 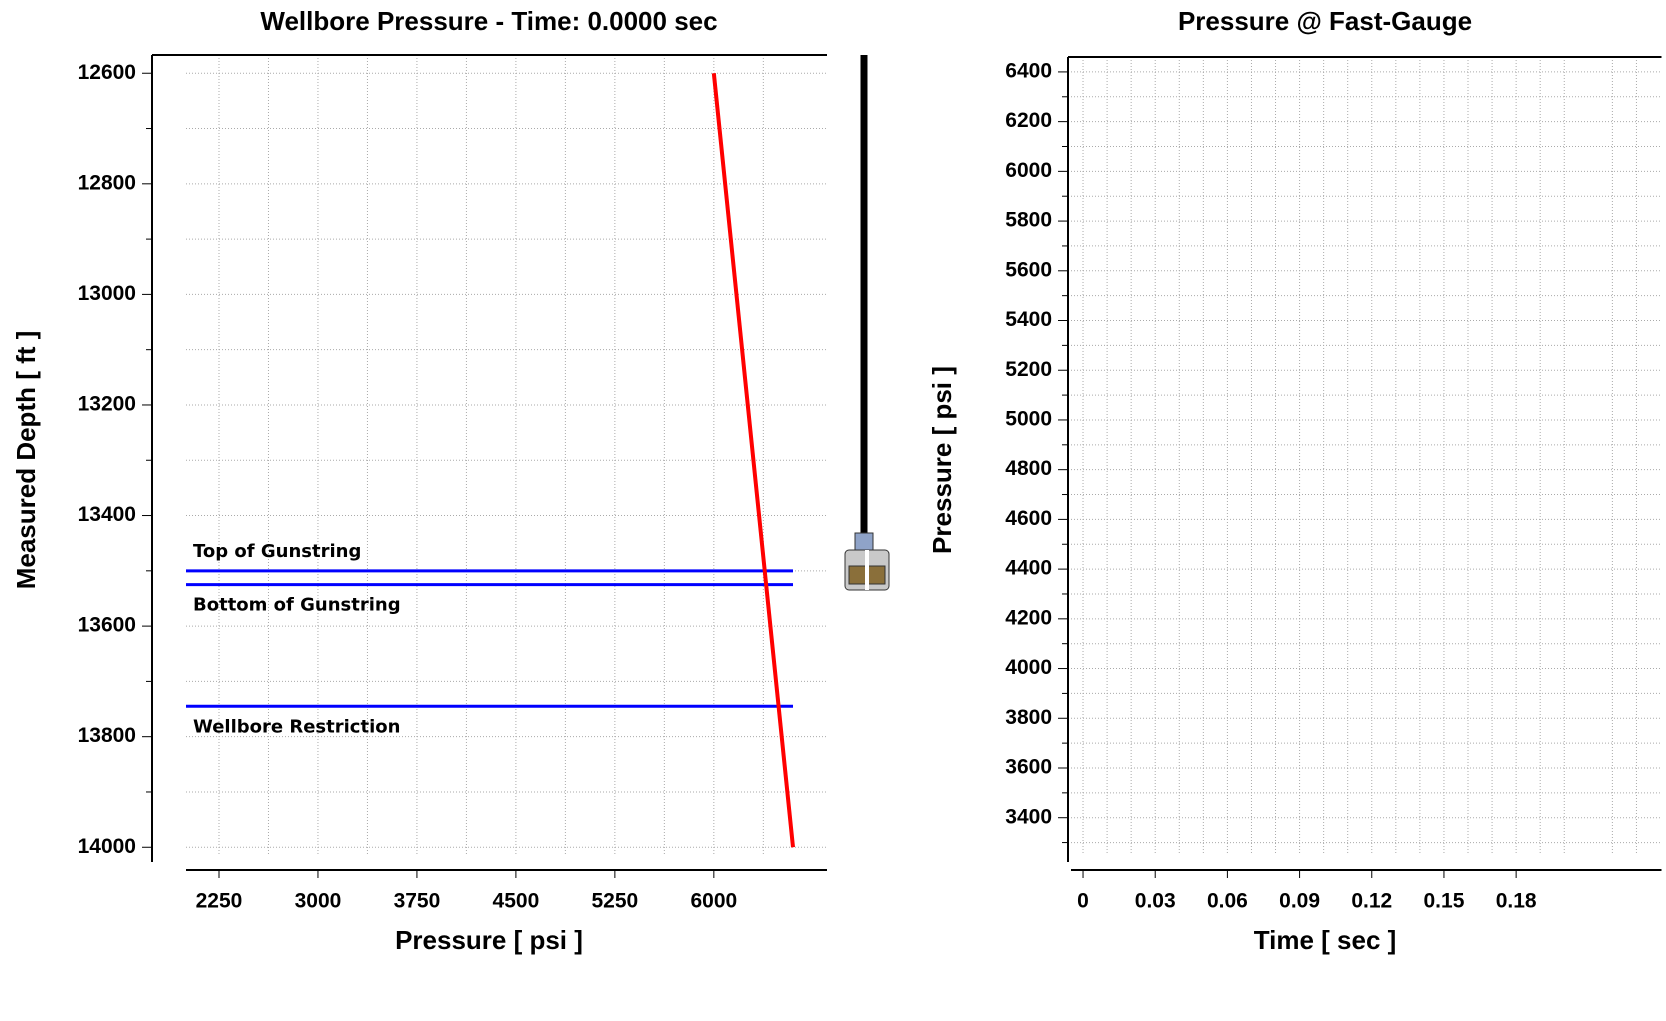 I want to click on y-tick-label: 4600, so click(x=1028, y=518).